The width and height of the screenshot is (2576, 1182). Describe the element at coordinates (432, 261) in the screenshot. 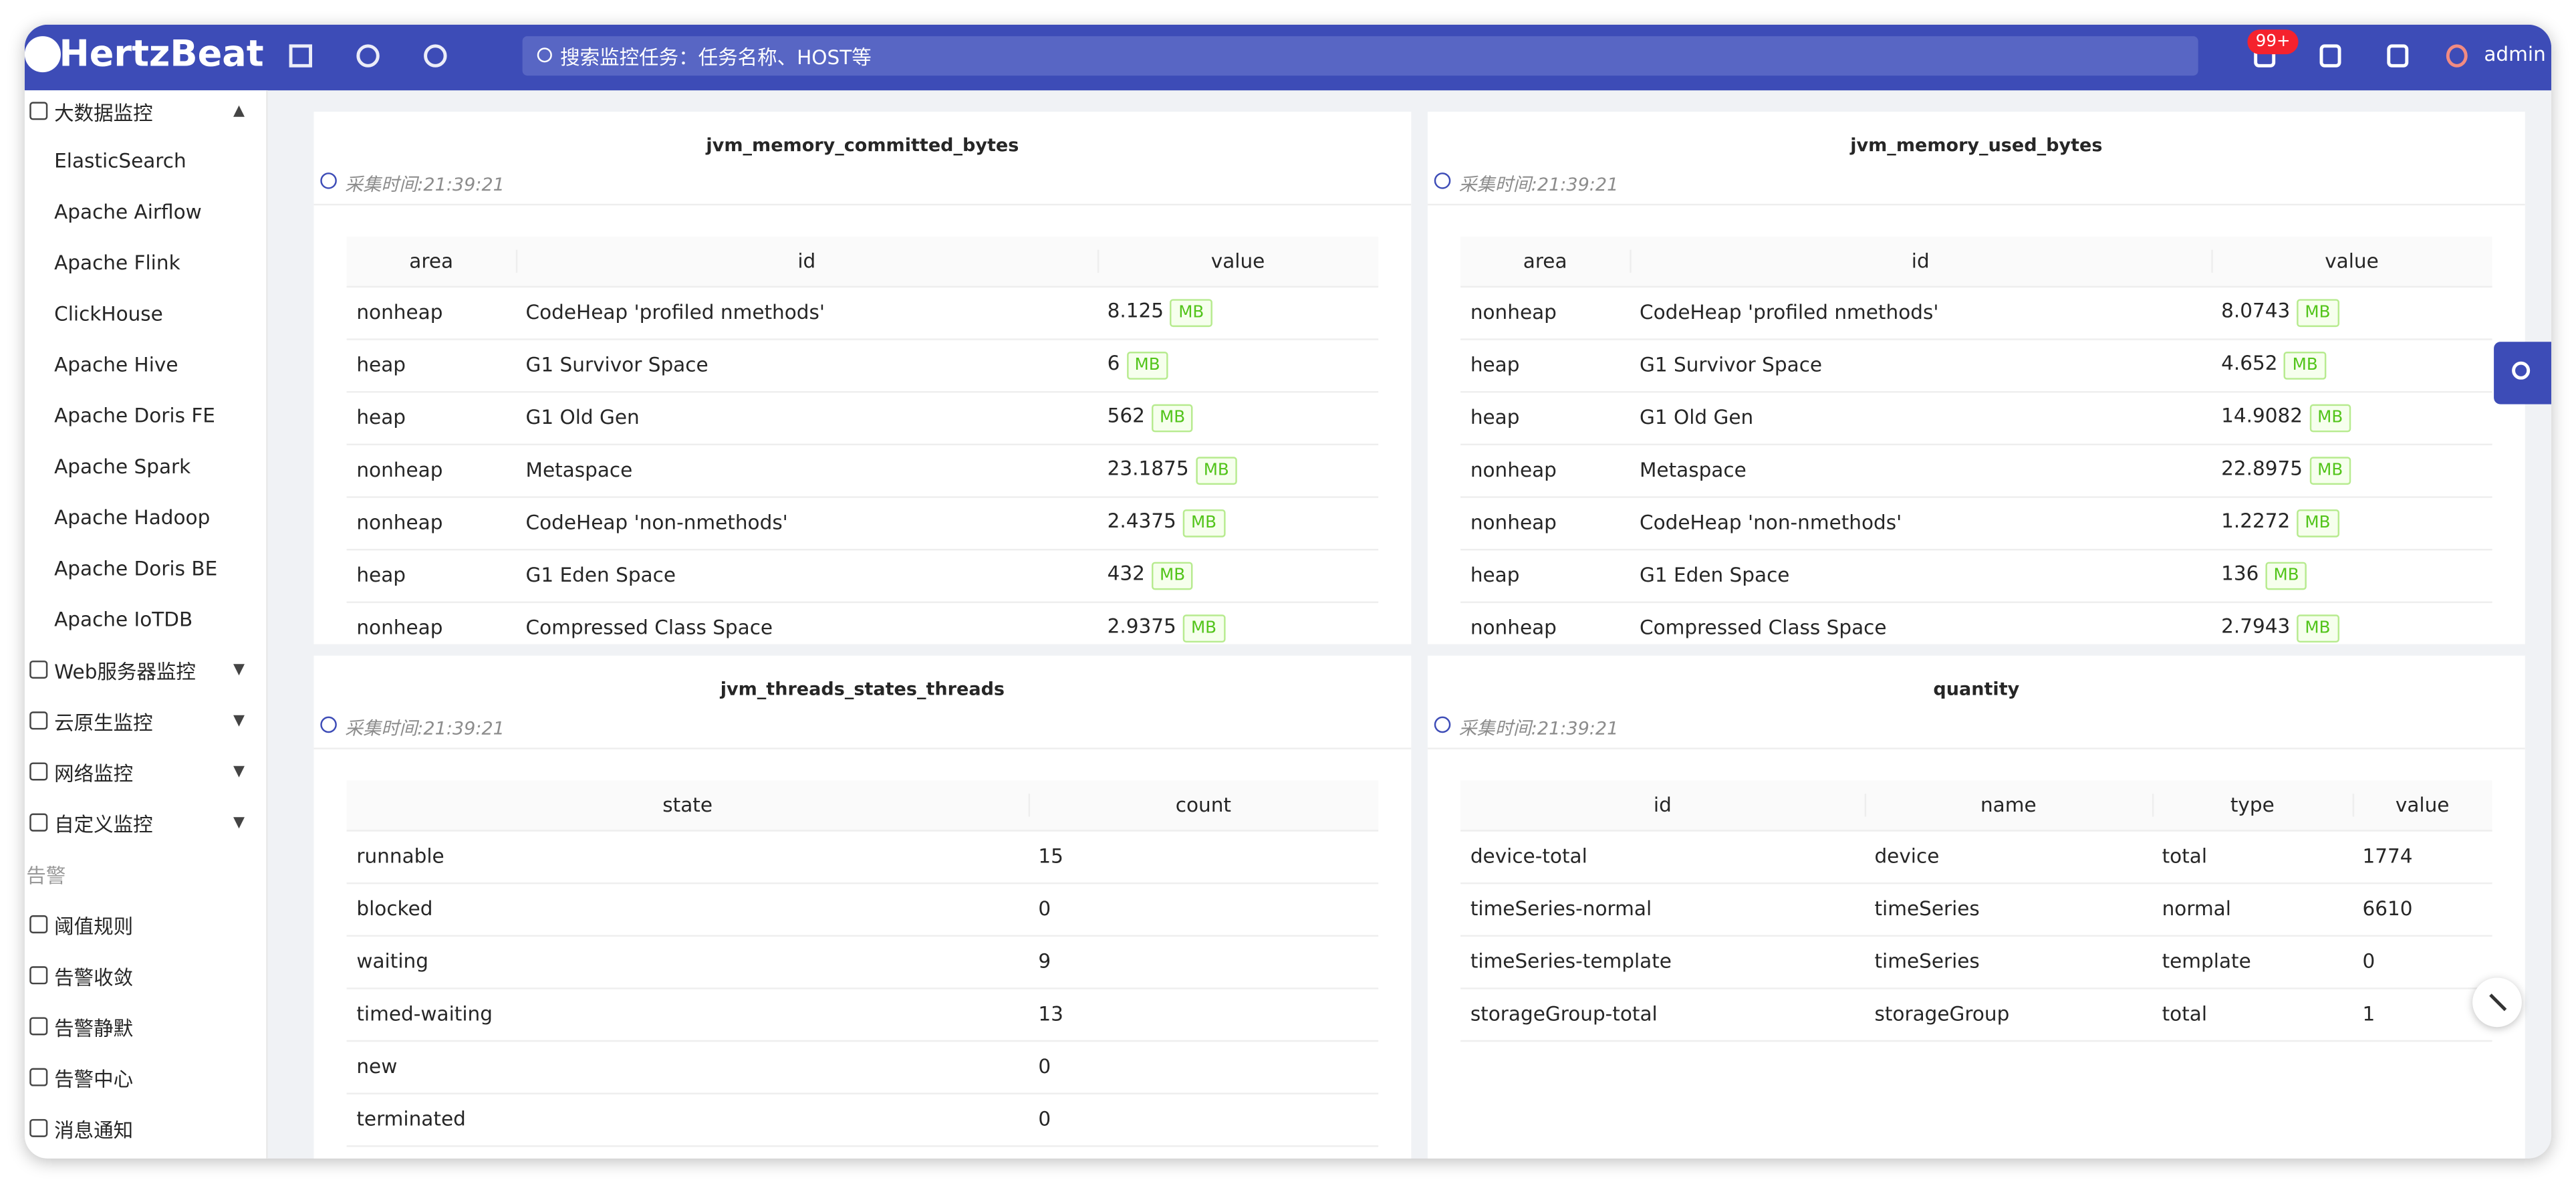

I see `column-header: area` at that location.